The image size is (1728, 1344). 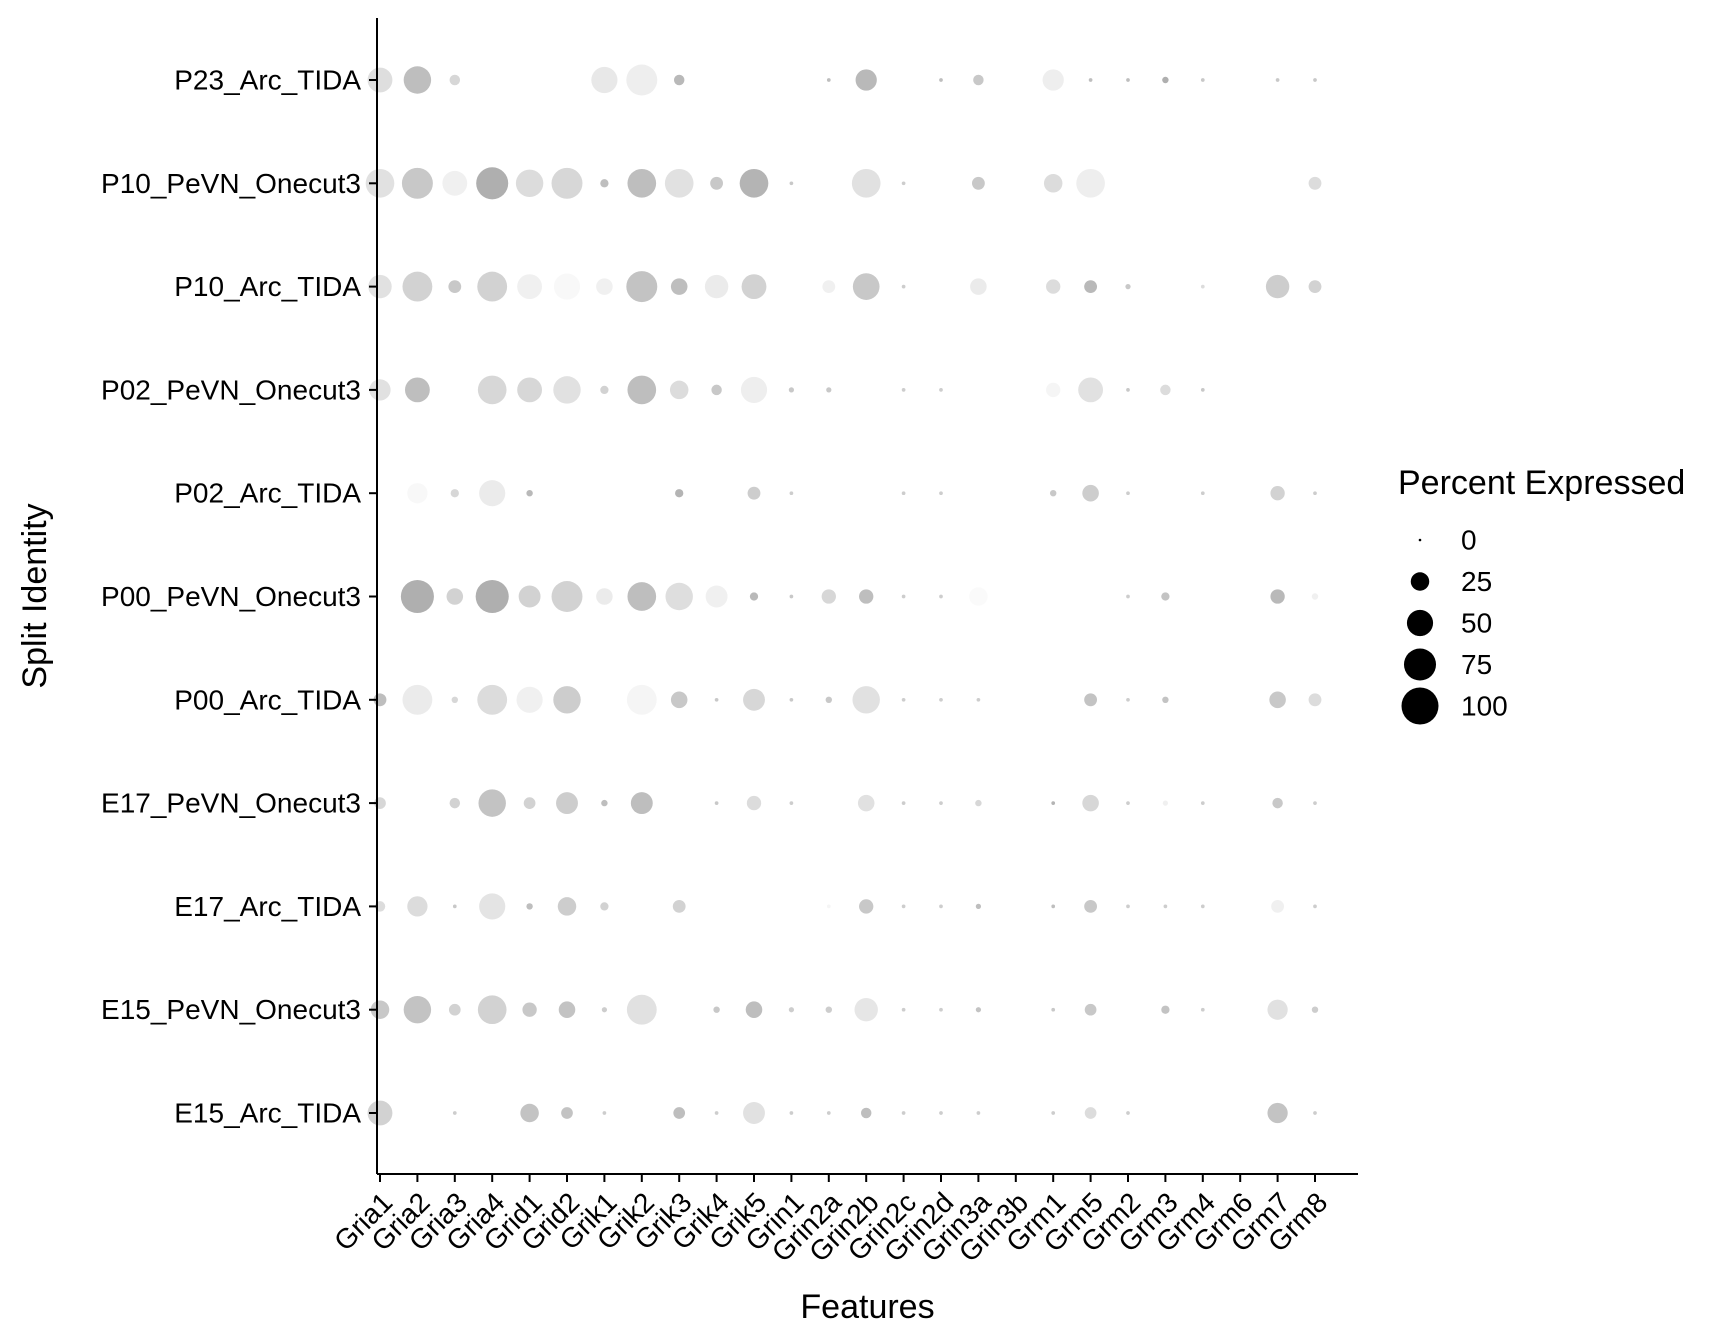 I want to click on dot-P23_Arc_TIDA-Grin2b, so click(x=866, y=80).